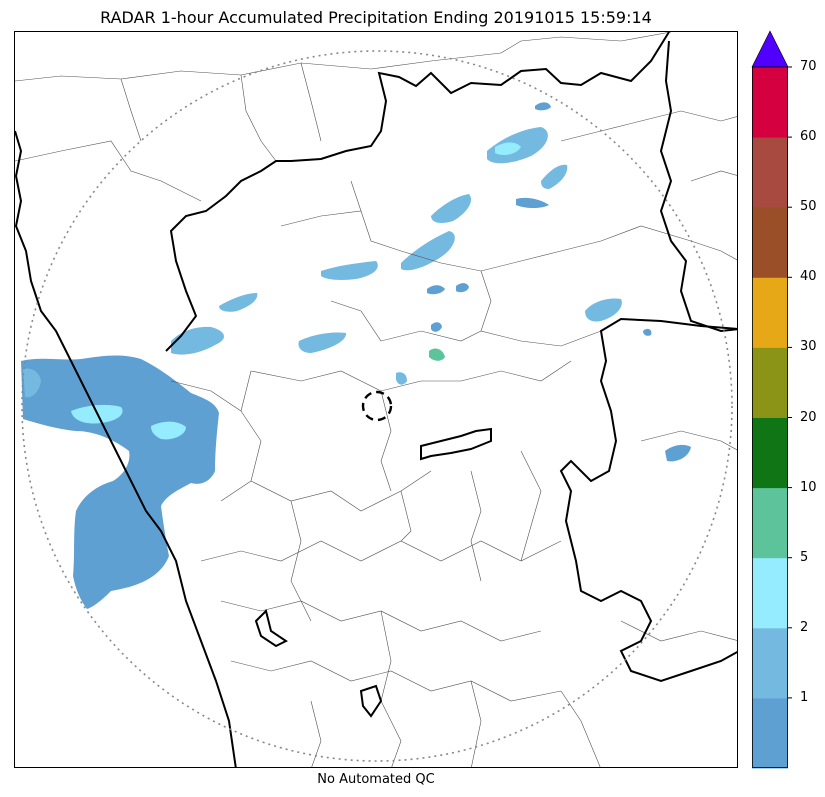  I want to click on colorbar-tick-label: 2, so click(804, 627).